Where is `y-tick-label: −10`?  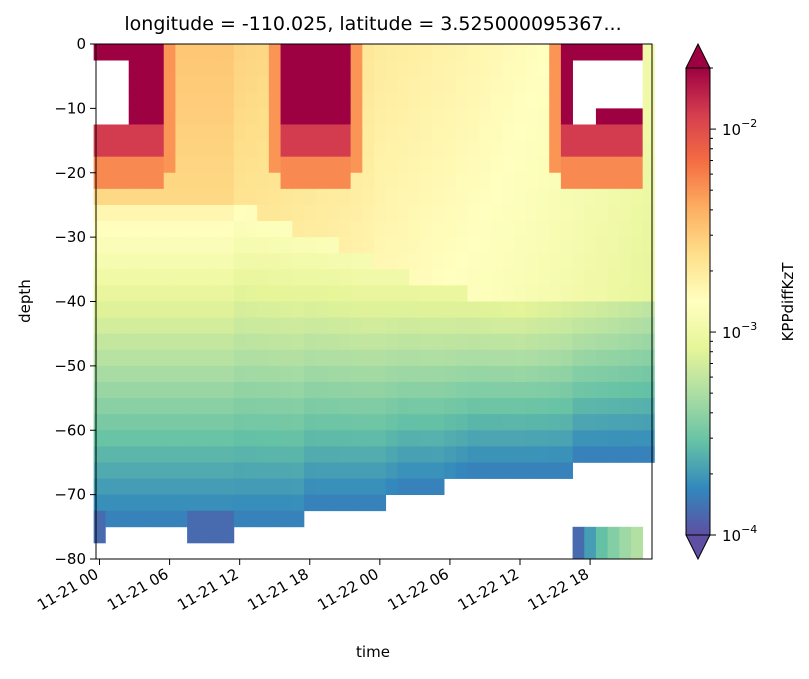
y-tick-label: −10 is located at coordinates (70, 108).